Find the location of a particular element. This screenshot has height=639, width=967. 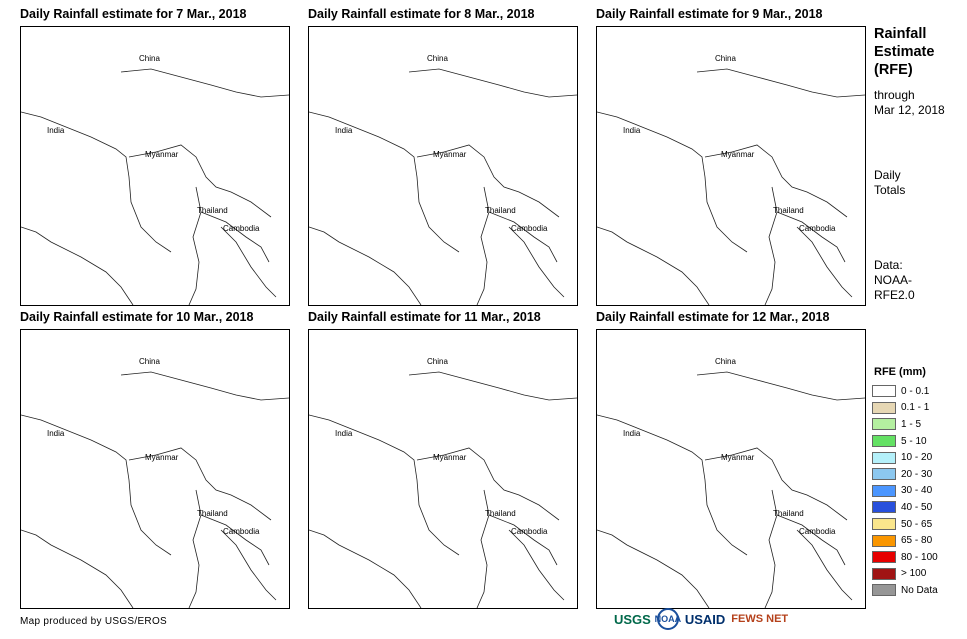

legend-label: 20 - 30 is located at coordinates (917, 474).